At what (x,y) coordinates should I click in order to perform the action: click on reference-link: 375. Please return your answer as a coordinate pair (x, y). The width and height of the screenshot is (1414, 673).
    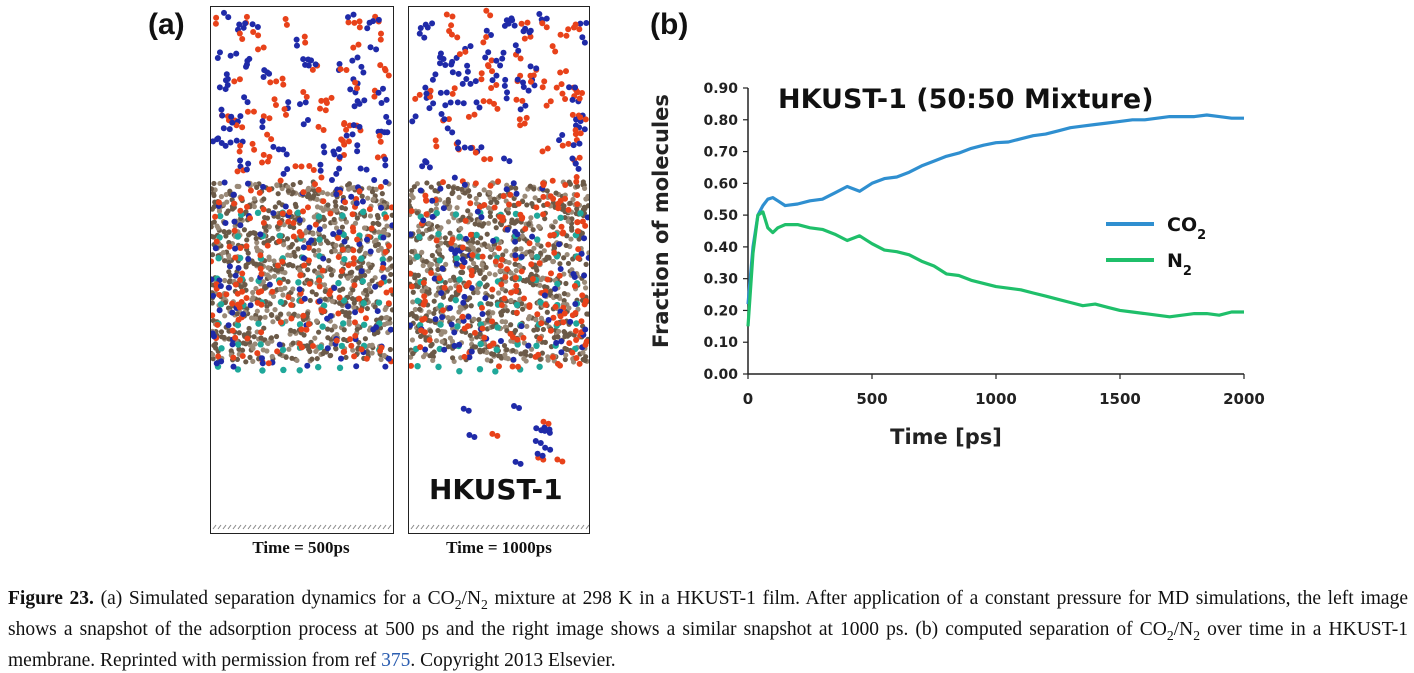
    Looking at the image, I should click on (396, 660).